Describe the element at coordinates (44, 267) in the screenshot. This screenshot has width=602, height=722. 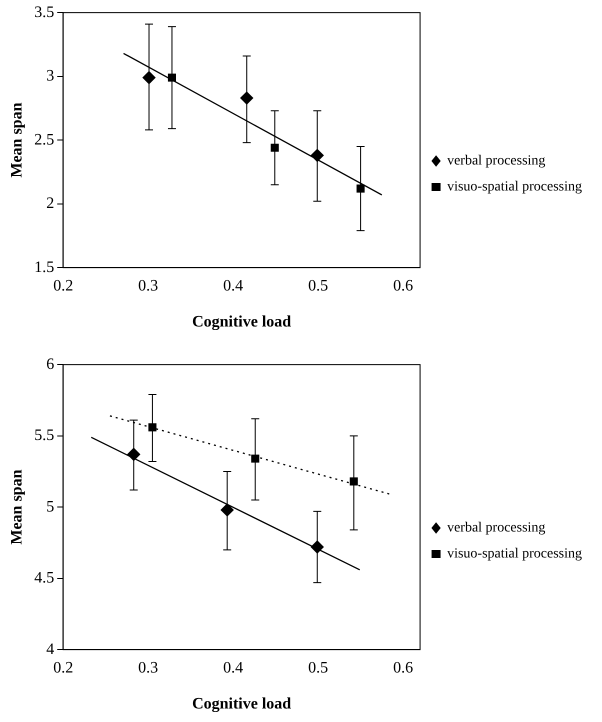
I see `y-tick-label: 1.5` at that location.